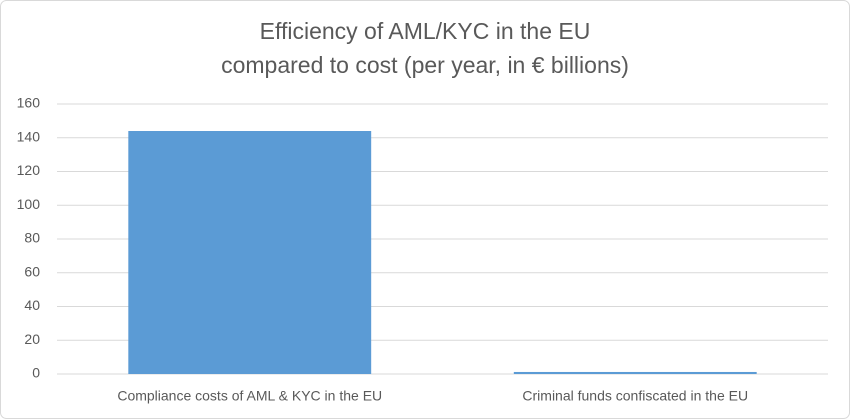  What do you see at coordinates (635, 372) in the screenshot?
I see `bar` at bounding box center [635, 372].